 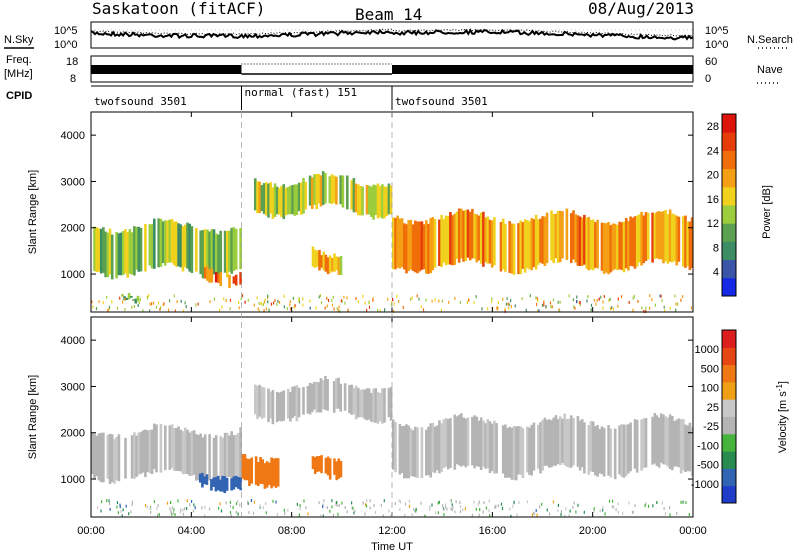 What do you see at coordinates (711, 62) in the screenshot?
I see `freq-right-tick-top: 60` at bounding box center [711, 62].